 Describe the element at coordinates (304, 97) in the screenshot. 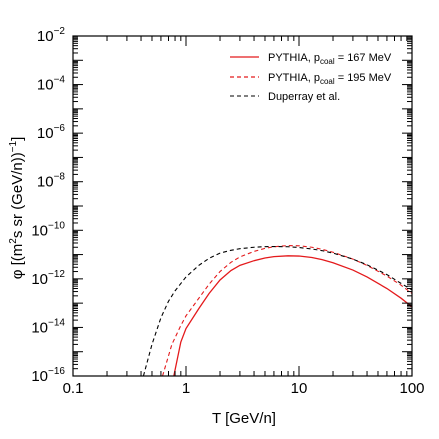

I see `legend-label-duperray: Duperray et al.` at that location.